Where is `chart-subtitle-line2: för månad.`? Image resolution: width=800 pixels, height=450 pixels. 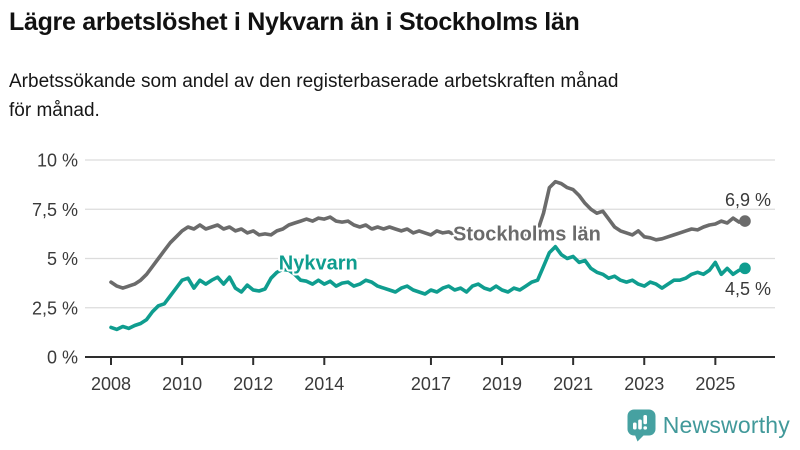 chart-subtitle-line2: för månad. is located at coordinates (54, 110).